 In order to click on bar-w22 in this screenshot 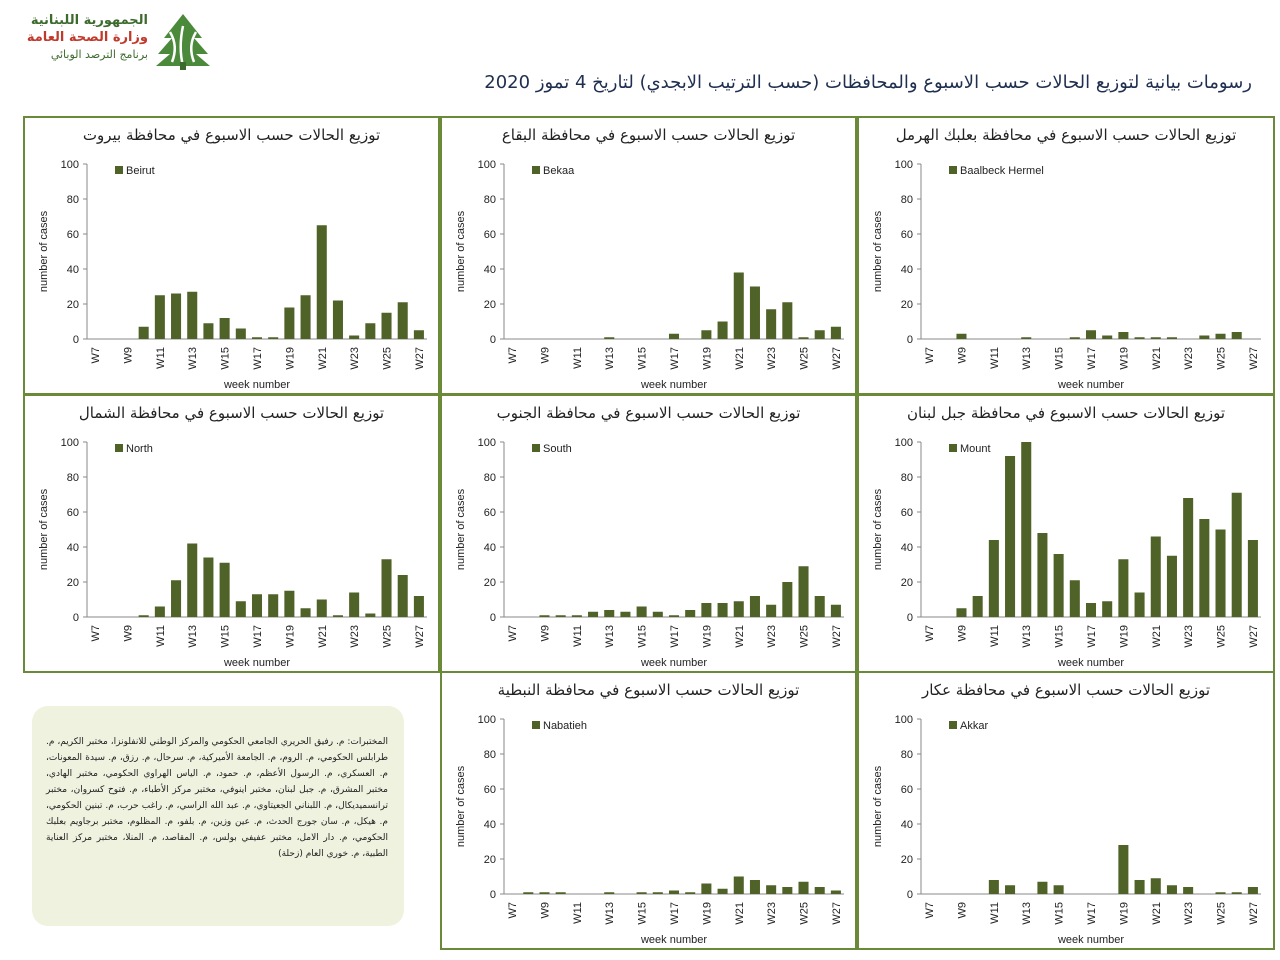, I will do `click(337, 319)`.